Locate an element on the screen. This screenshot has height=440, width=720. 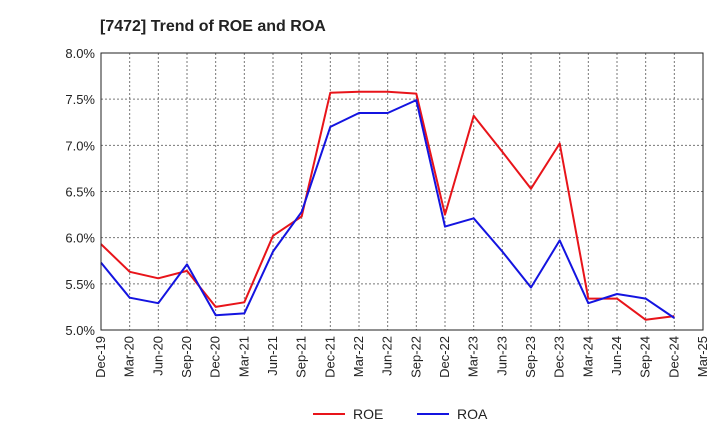
x-tick-label: Dec-20 is located at coordinates (215, 357).